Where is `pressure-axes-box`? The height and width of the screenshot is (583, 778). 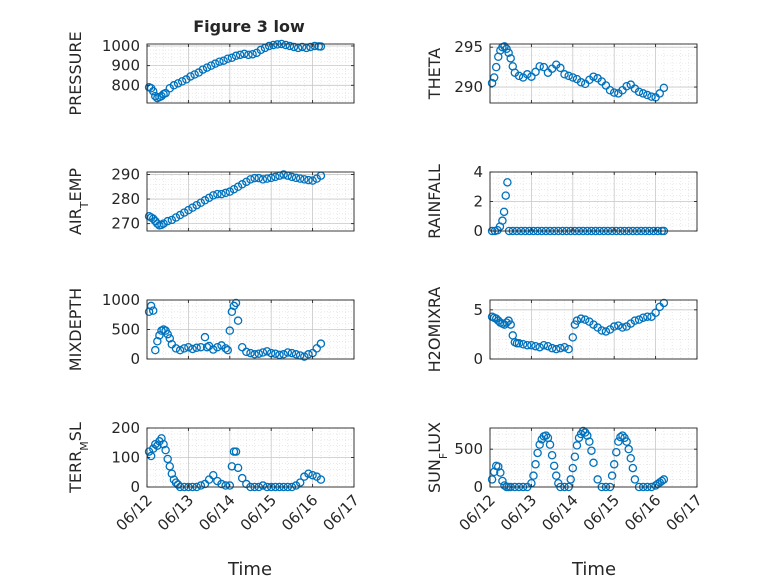 pressure-axes-box is located at coordinates (250, 73).